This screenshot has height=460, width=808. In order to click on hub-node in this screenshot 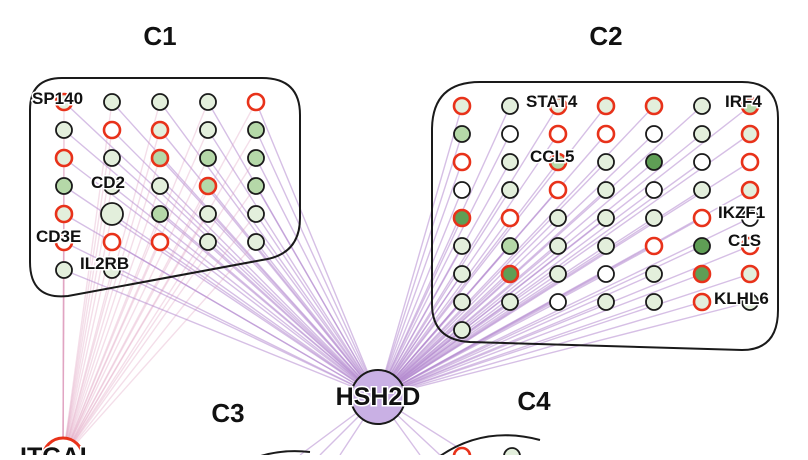, I will do `click(378, 397)`.